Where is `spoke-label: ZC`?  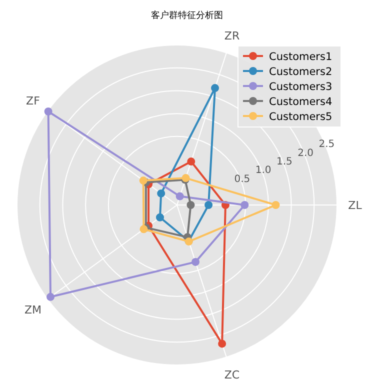 spoke-label: ZC is located at coordinates (232, 375).